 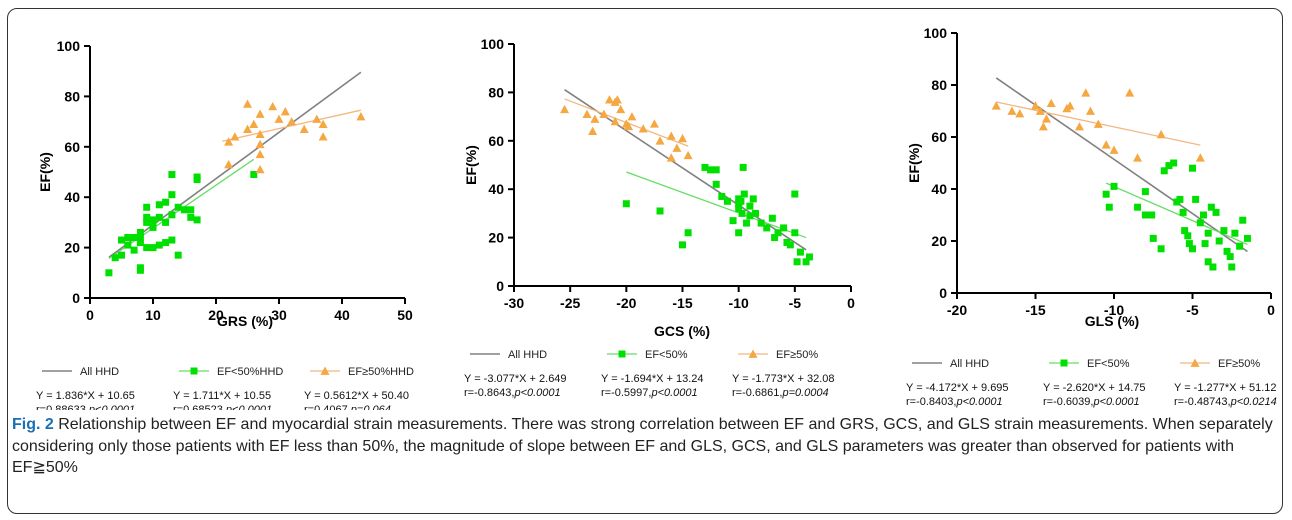 I want to click on chart3-y-tick-label: 80, so click(x=939, y=85).